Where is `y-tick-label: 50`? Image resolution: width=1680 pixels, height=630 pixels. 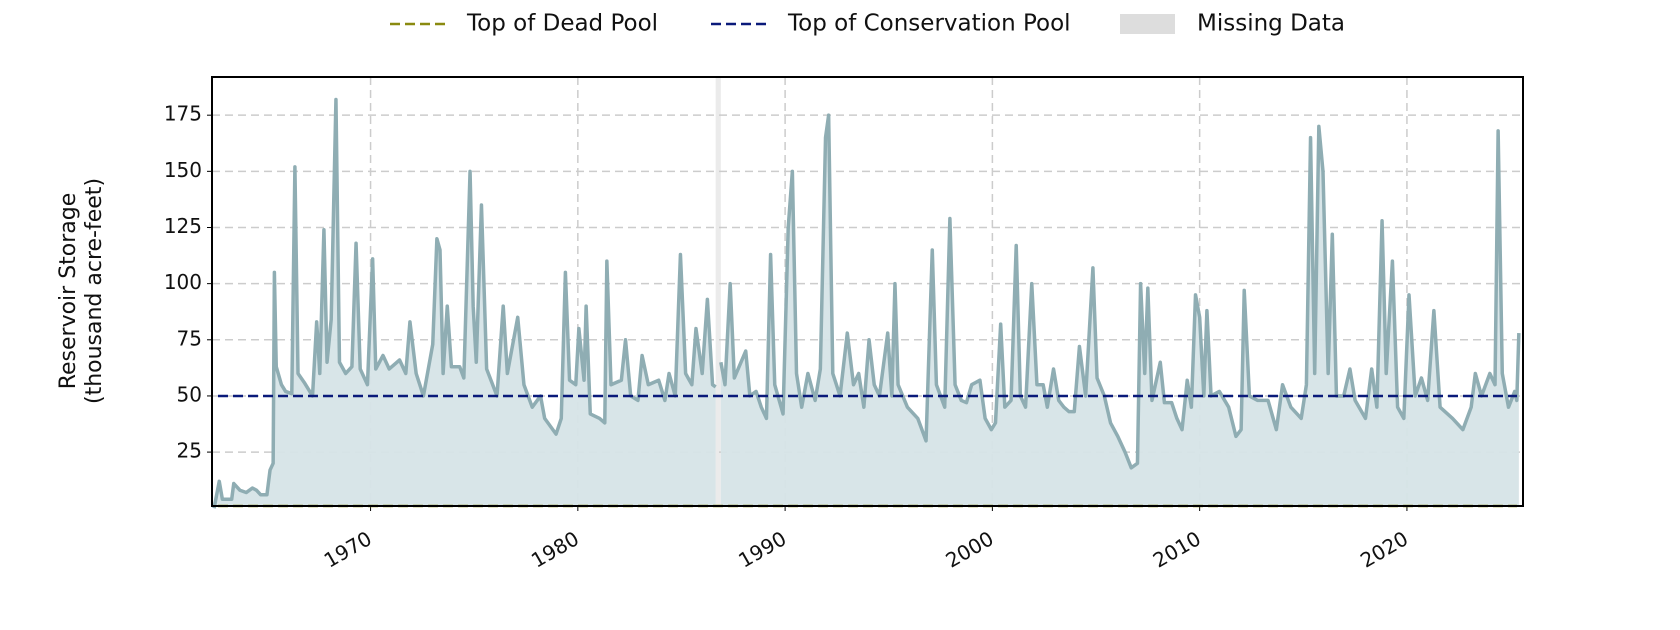
y-tick-label: 50 is located at coordinates (189, 394).